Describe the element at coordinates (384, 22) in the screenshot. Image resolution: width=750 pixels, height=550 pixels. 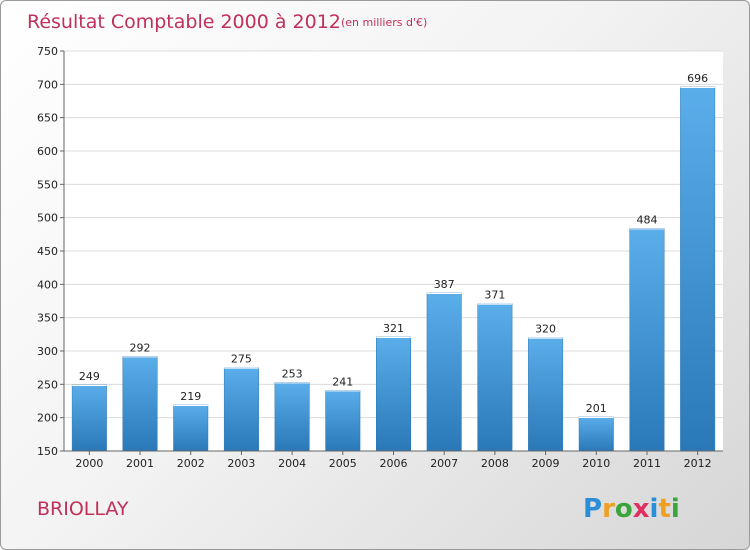
I see `chart-subtitle: (en milliers d'€)` at that location.